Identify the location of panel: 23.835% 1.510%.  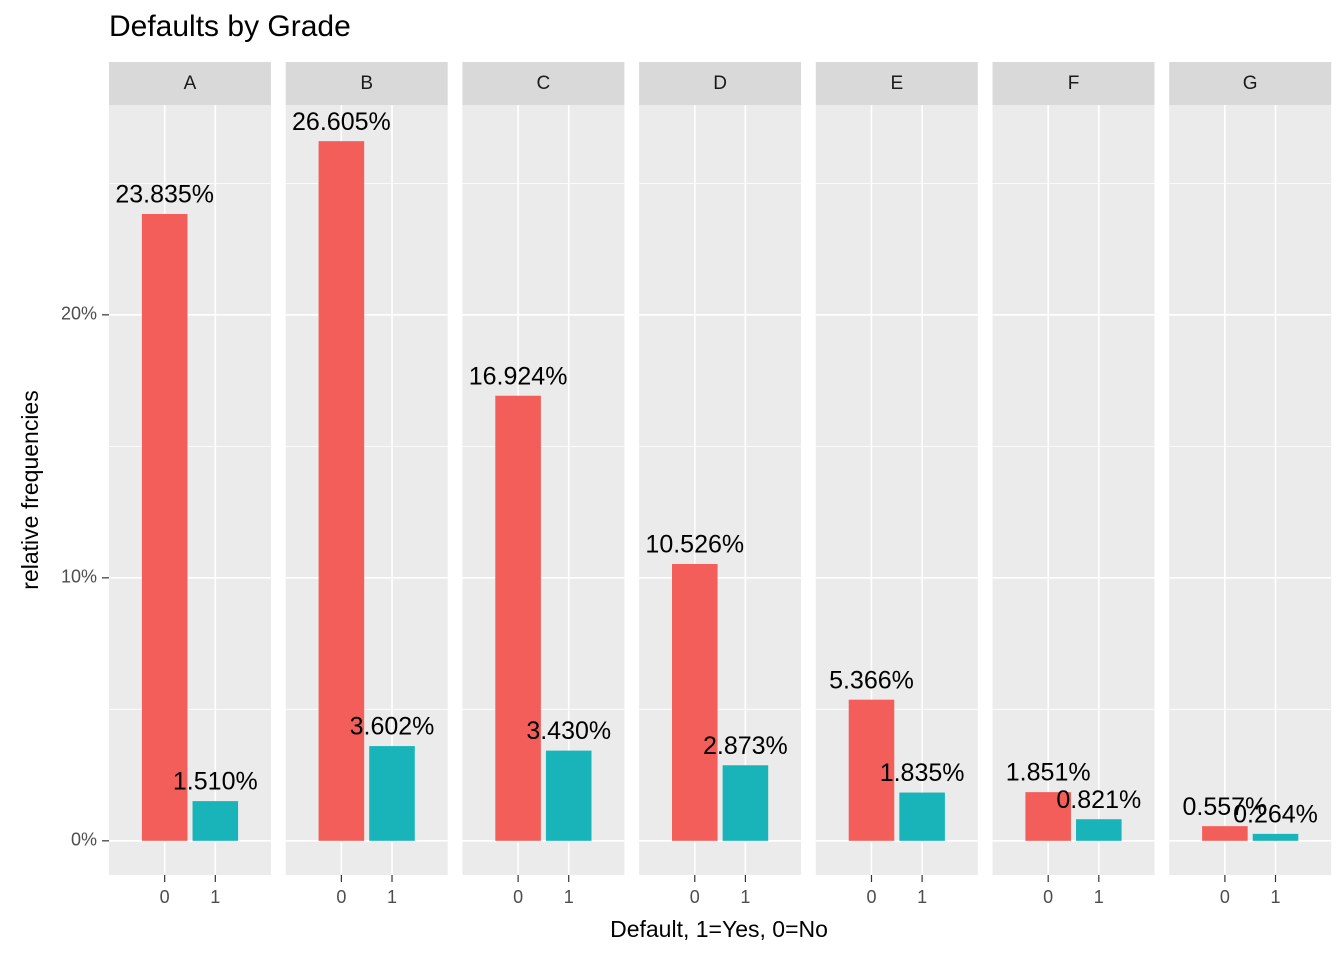
(186, 490).